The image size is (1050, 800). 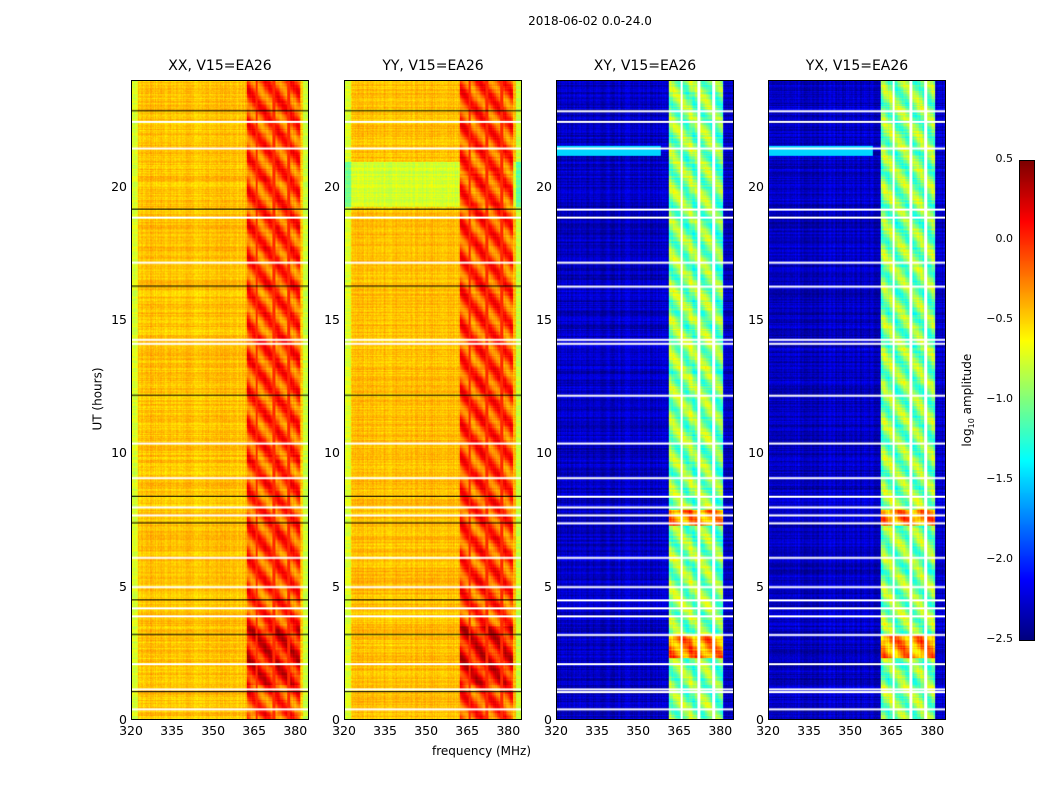 I want to click on x-axis-label: frequency (MHz), so click(x=482, y=751).